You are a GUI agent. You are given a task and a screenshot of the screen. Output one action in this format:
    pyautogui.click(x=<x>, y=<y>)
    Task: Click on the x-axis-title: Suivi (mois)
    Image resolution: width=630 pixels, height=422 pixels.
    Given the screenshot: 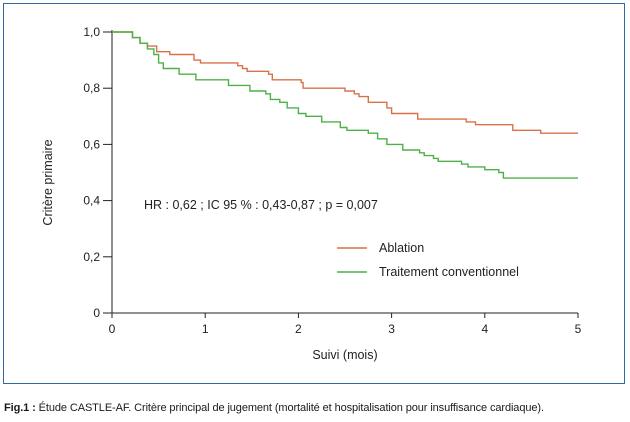 What is the action you would take?
    pyautogui.click(x=344, y=355)
    